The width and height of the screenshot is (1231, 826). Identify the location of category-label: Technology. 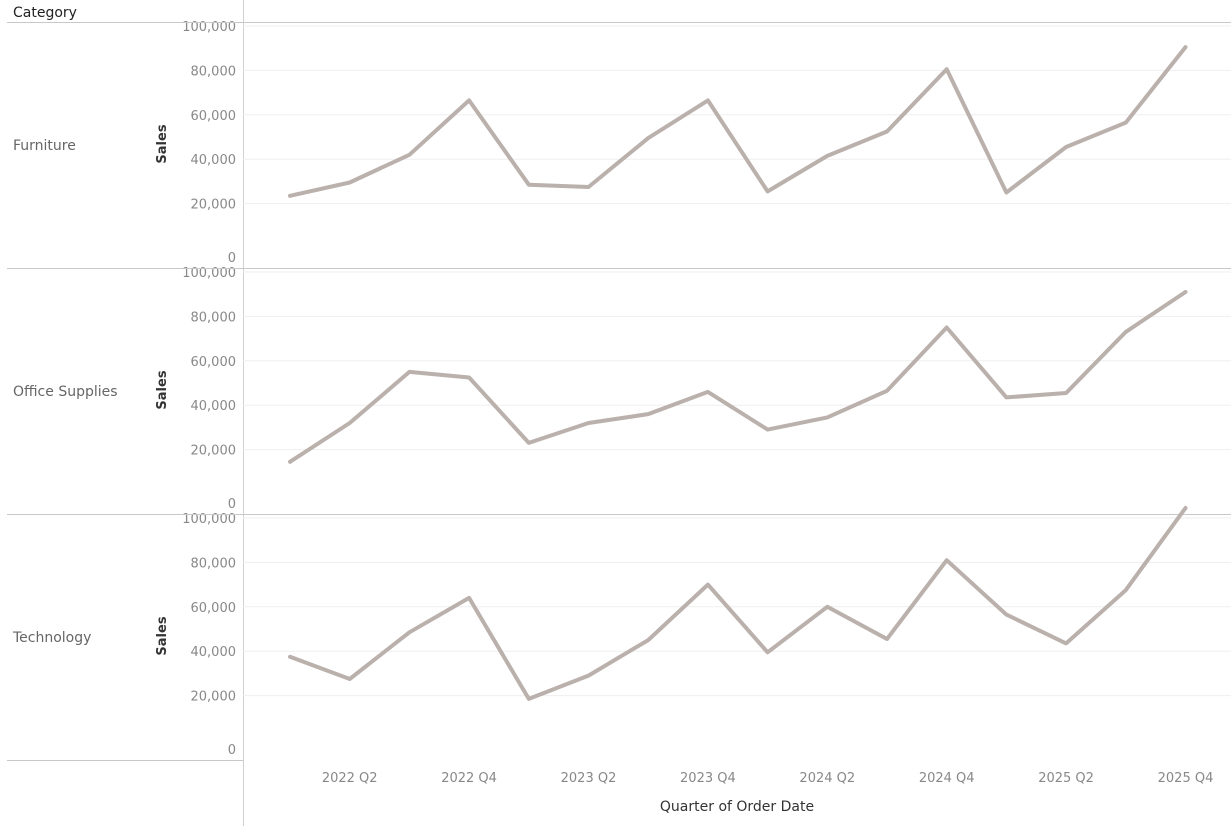
(51, 638).